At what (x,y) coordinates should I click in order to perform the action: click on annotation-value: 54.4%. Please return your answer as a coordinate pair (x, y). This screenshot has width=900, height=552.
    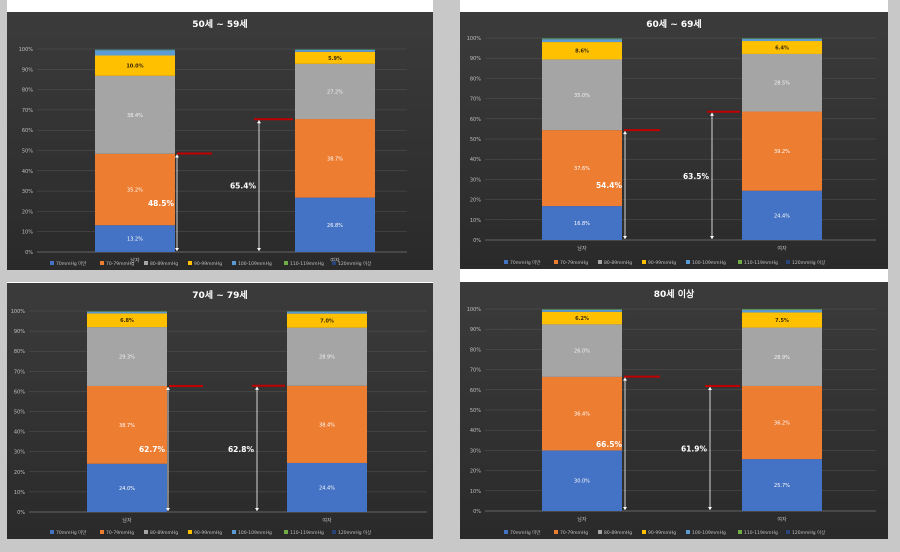
    Looking at the image, I should click on (609, 185).